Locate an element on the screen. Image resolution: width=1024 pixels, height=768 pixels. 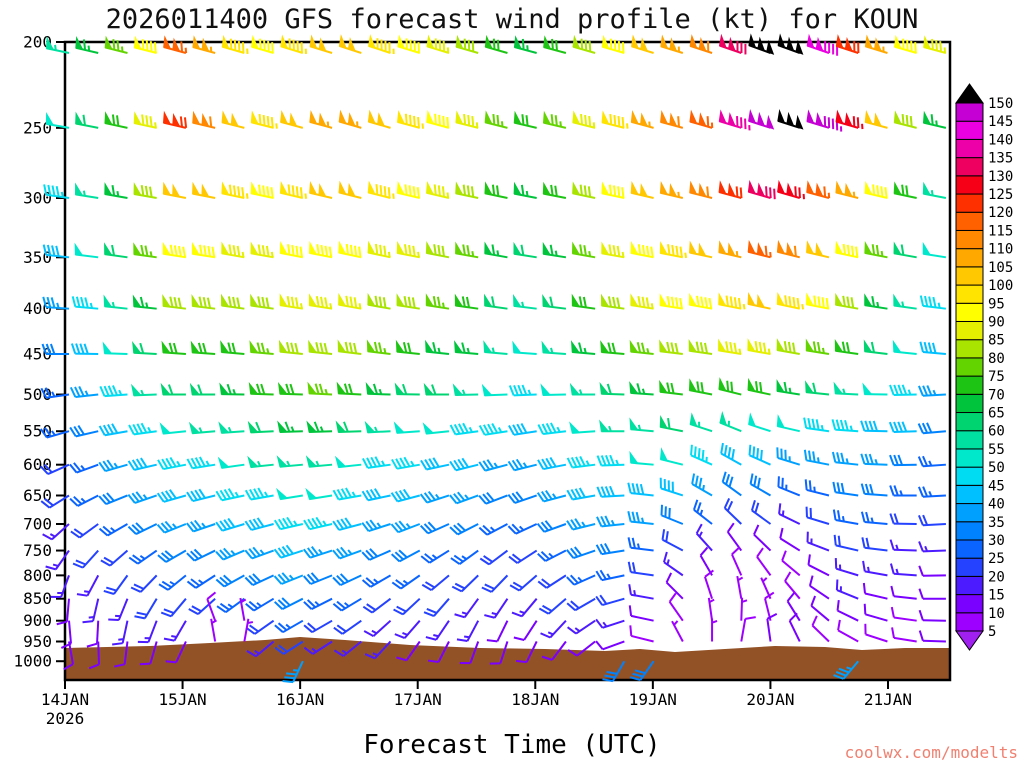
watermark-link: coolwx.com/modelts is located at coordinates (931, 752).